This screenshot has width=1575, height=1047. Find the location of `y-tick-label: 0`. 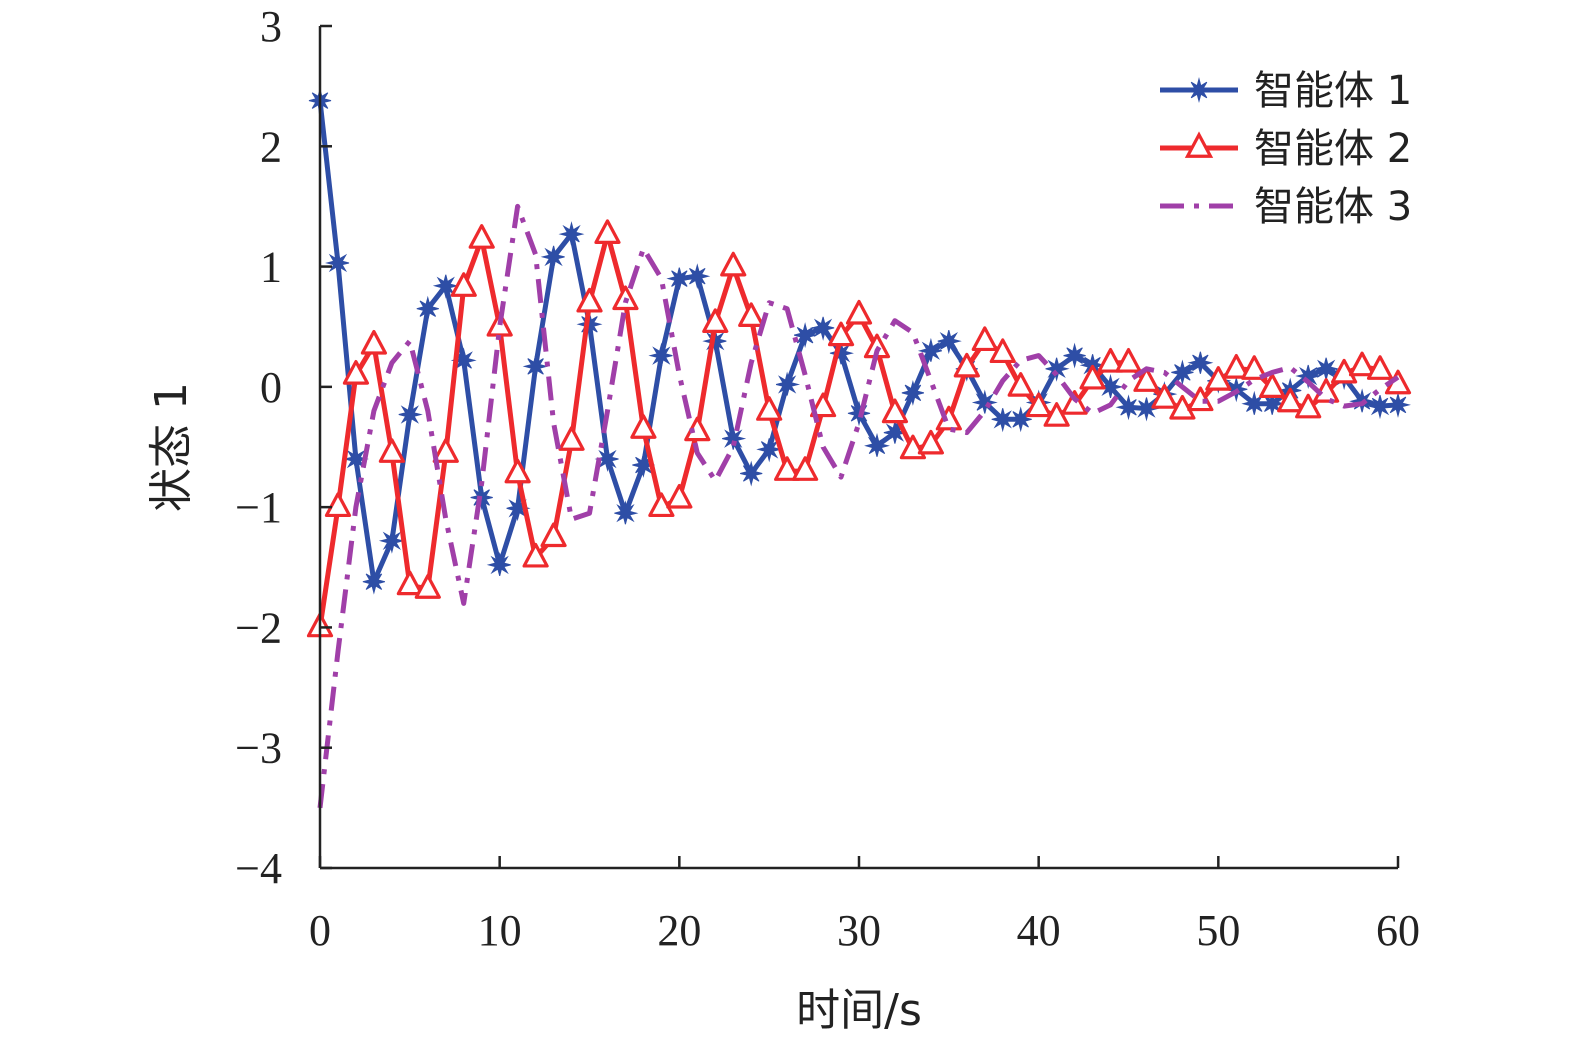

y-tick-label: 0 is located at coordinates (271, 387).